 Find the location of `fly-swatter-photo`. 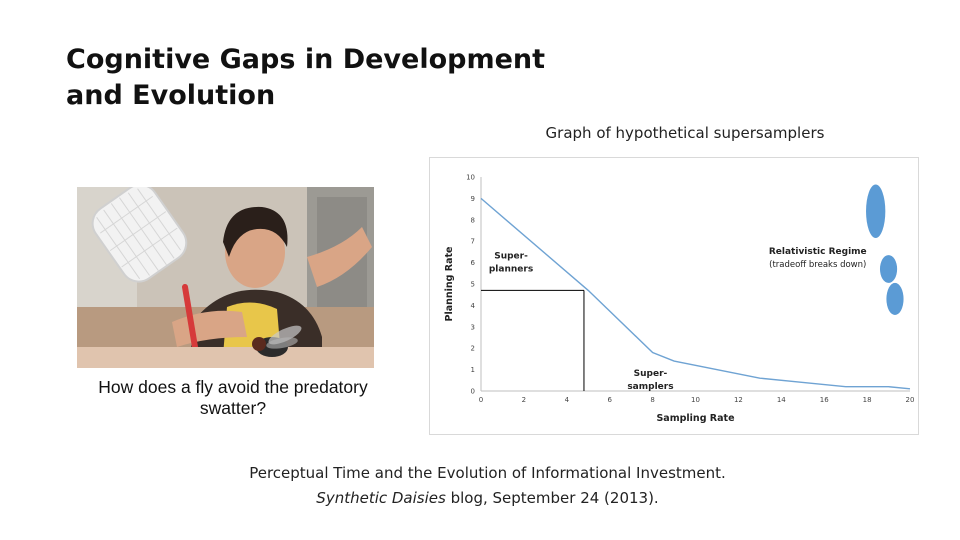

fly-swatter-photo is located at coordinates (225, 277).